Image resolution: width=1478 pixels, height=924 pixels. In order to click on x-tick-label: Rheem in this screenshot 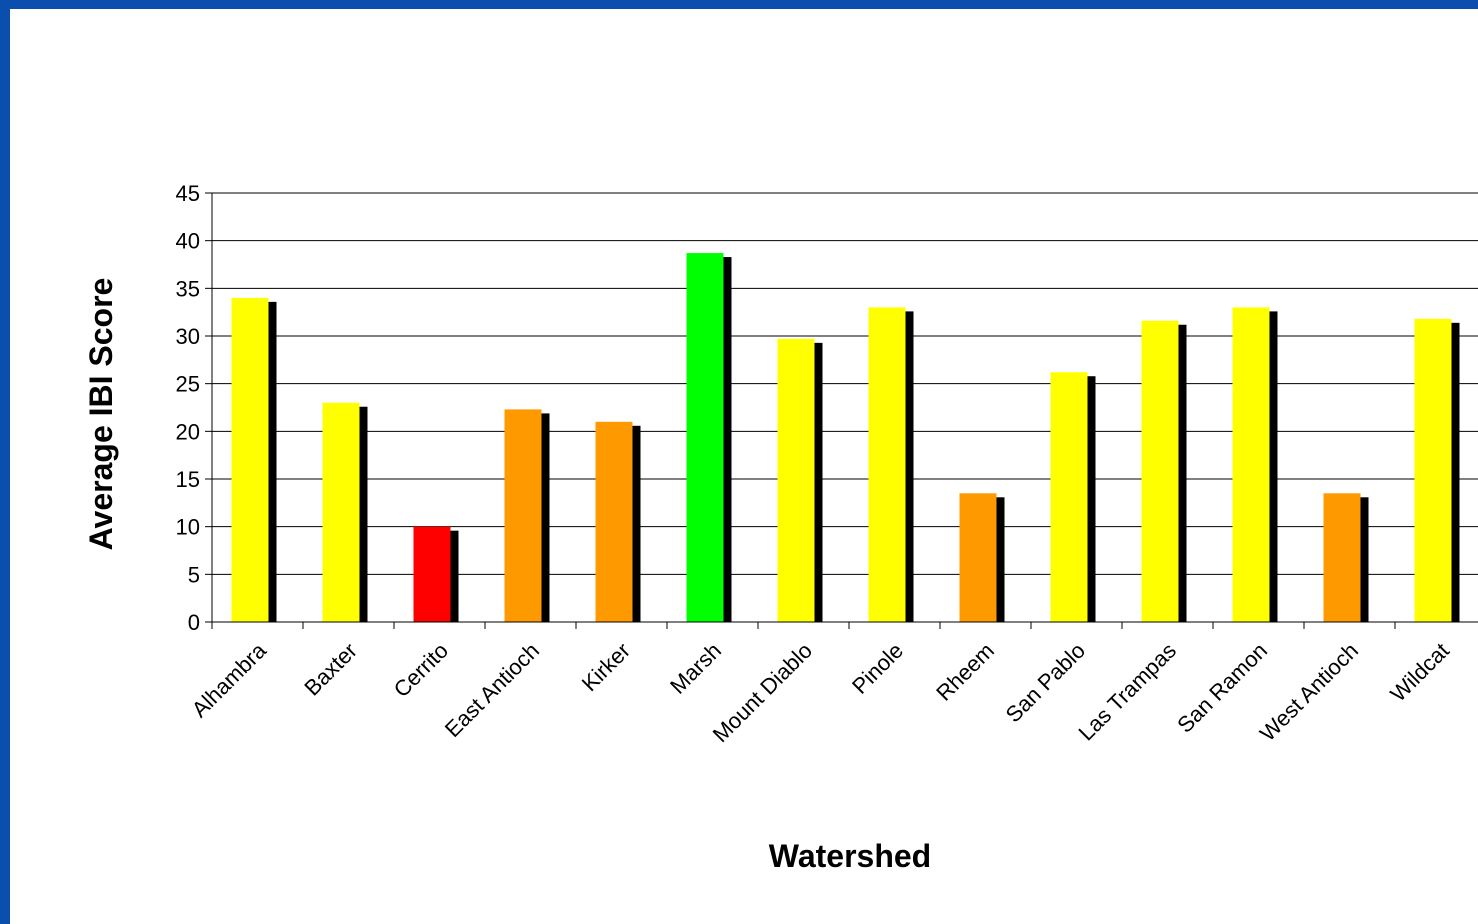, I will do `click(965, 672)`.